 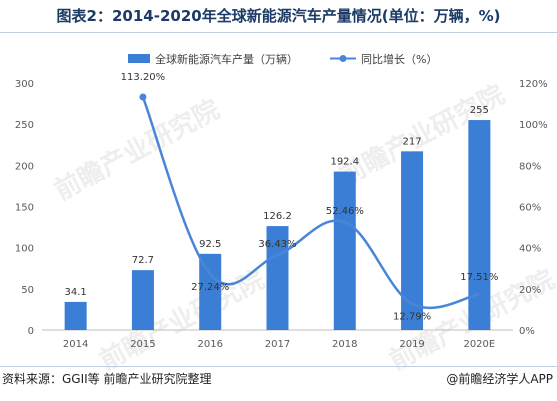 What do you see at coordinates (209, 344) in the screenshot?
I see `x-tick-label: 2016` at bounding box center [209, 344].